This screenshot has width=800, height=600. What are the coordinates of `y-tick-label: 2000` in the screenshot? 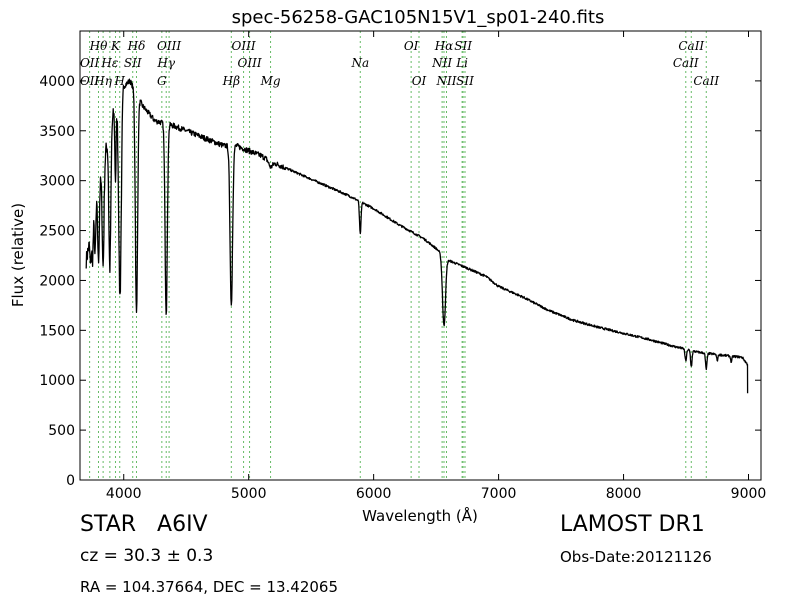 It's located at (57, 281).